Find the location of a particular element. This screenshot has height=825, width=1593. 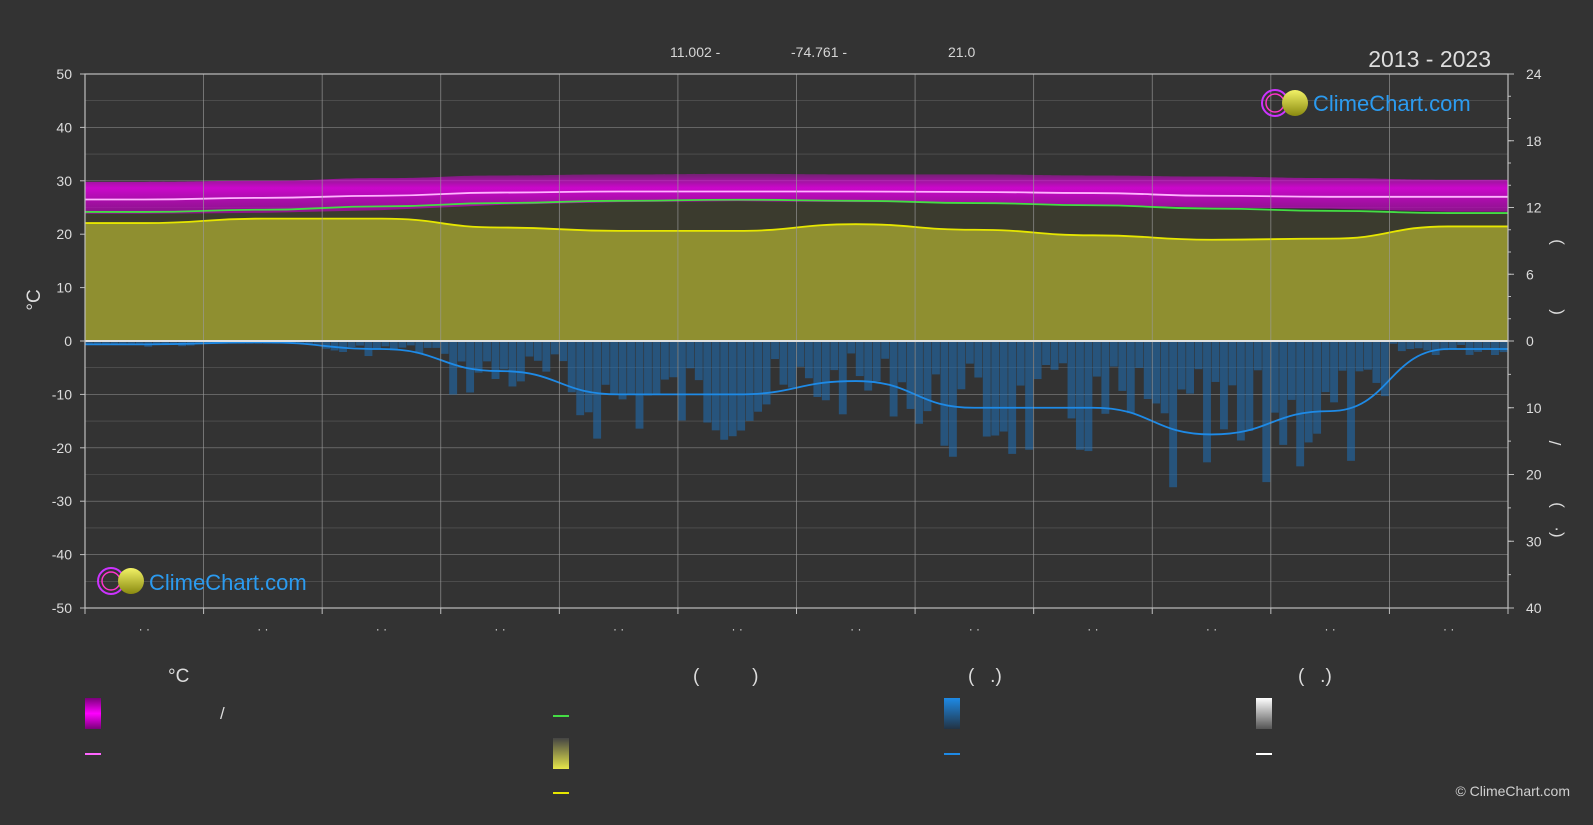

y2-tick-label: 24 is located at coordinates (1534, 74).